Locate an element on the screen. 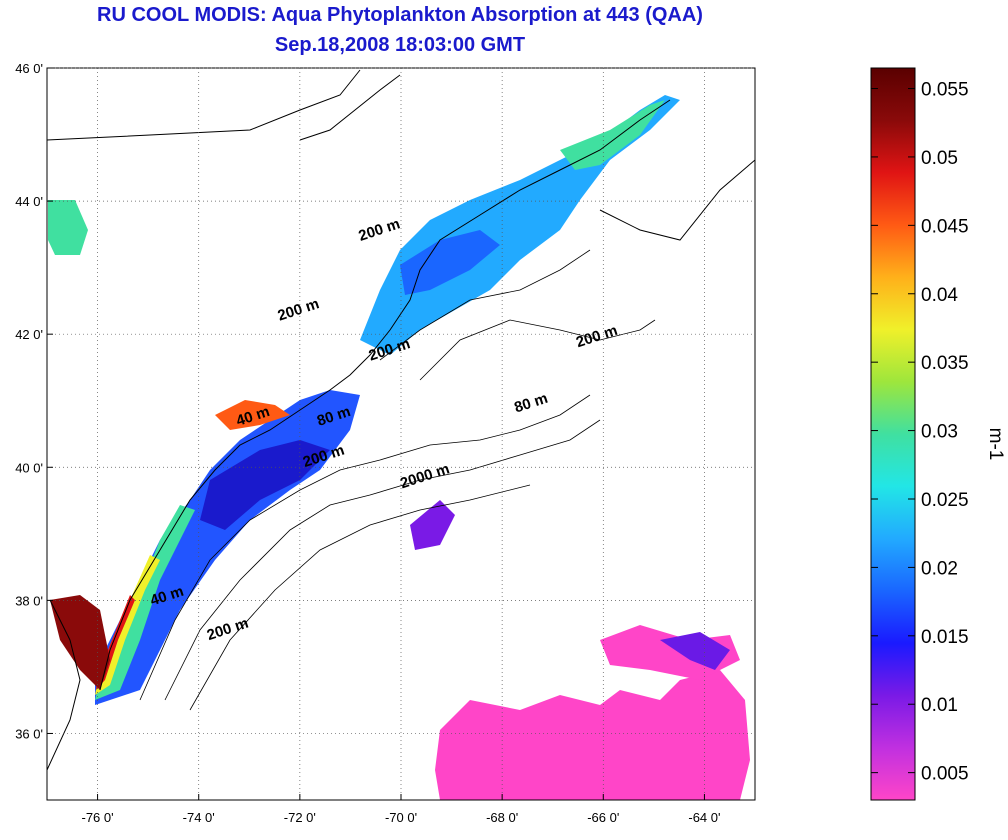 The width and height of the screenshot is (1008, 840). colorbar-tick-label: 0.055 is located at coordinates (945, 90).